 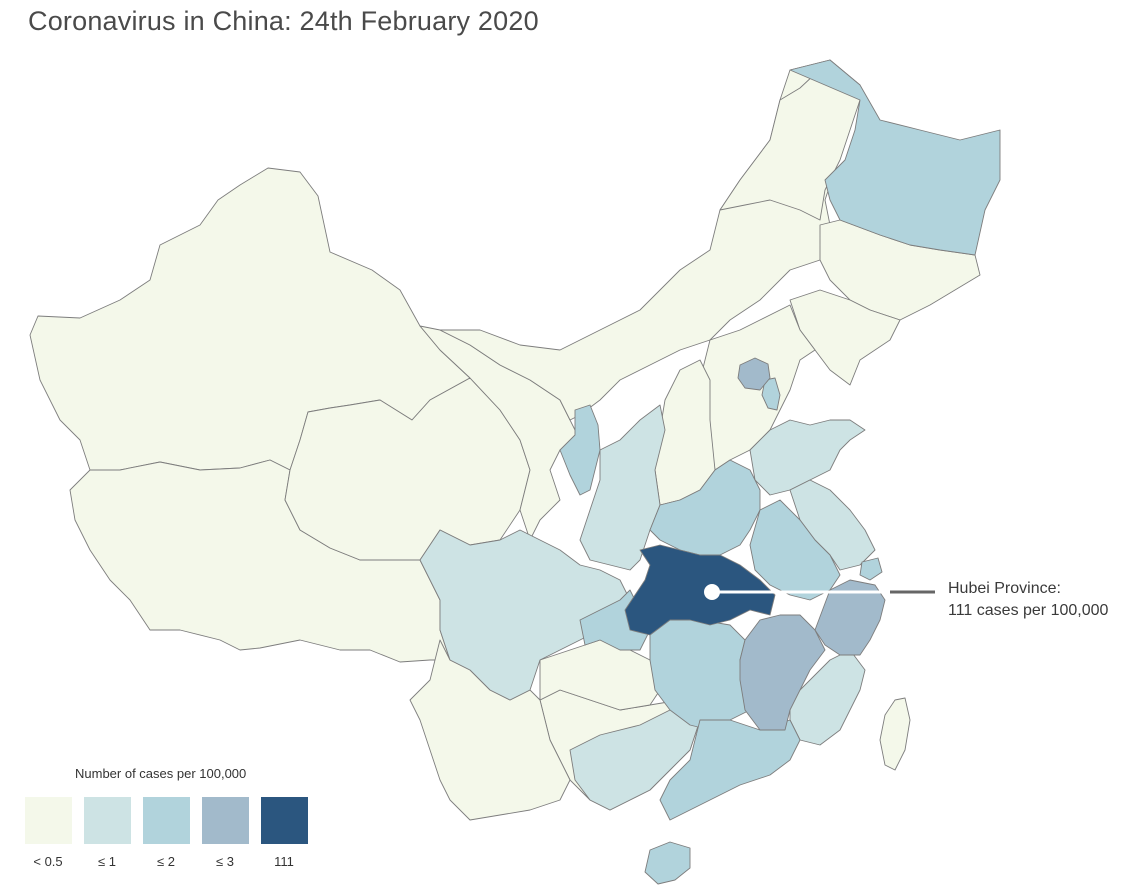 What do you see at coordinates (1004, 588) in the screenshot?
I see `callout-line-1: Hubei Province:` at bounding box center [1004, 588].